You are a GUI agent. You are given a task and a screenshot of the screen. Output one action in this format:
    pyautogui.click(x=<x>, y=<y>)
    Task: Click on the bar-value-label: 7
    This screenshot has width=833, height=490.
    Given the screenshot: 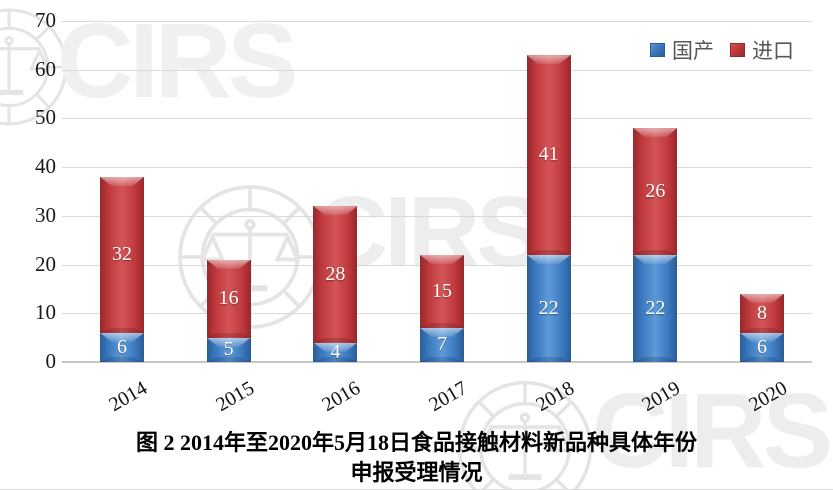 What is the action you would take?
    pyautogui.click(x=442, y=344)
    